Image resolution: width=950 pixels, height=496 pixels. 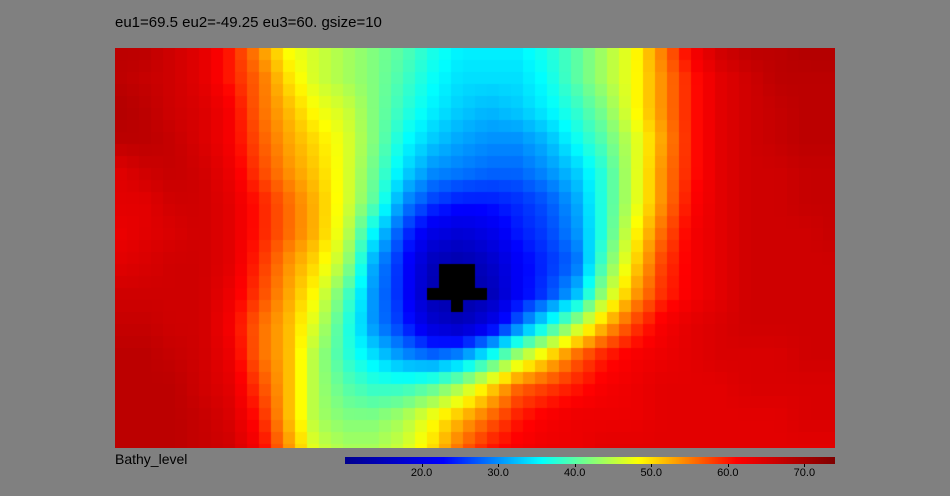 I want to click on colorbar-tick-label: 40.0, so click(x=574, y=473).